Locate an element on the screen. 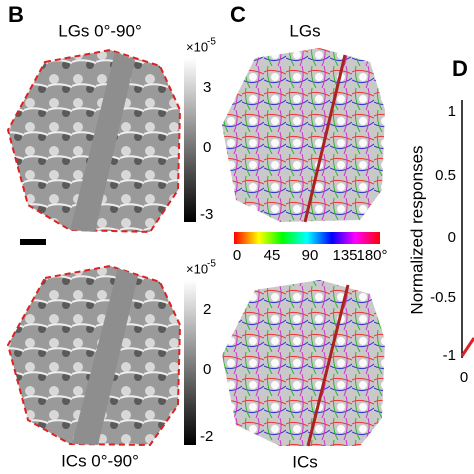 Image resolution: width=474 pixels, height=474 pixels. y-axis-label: Normalized responses is located at coordinates (416, 229).